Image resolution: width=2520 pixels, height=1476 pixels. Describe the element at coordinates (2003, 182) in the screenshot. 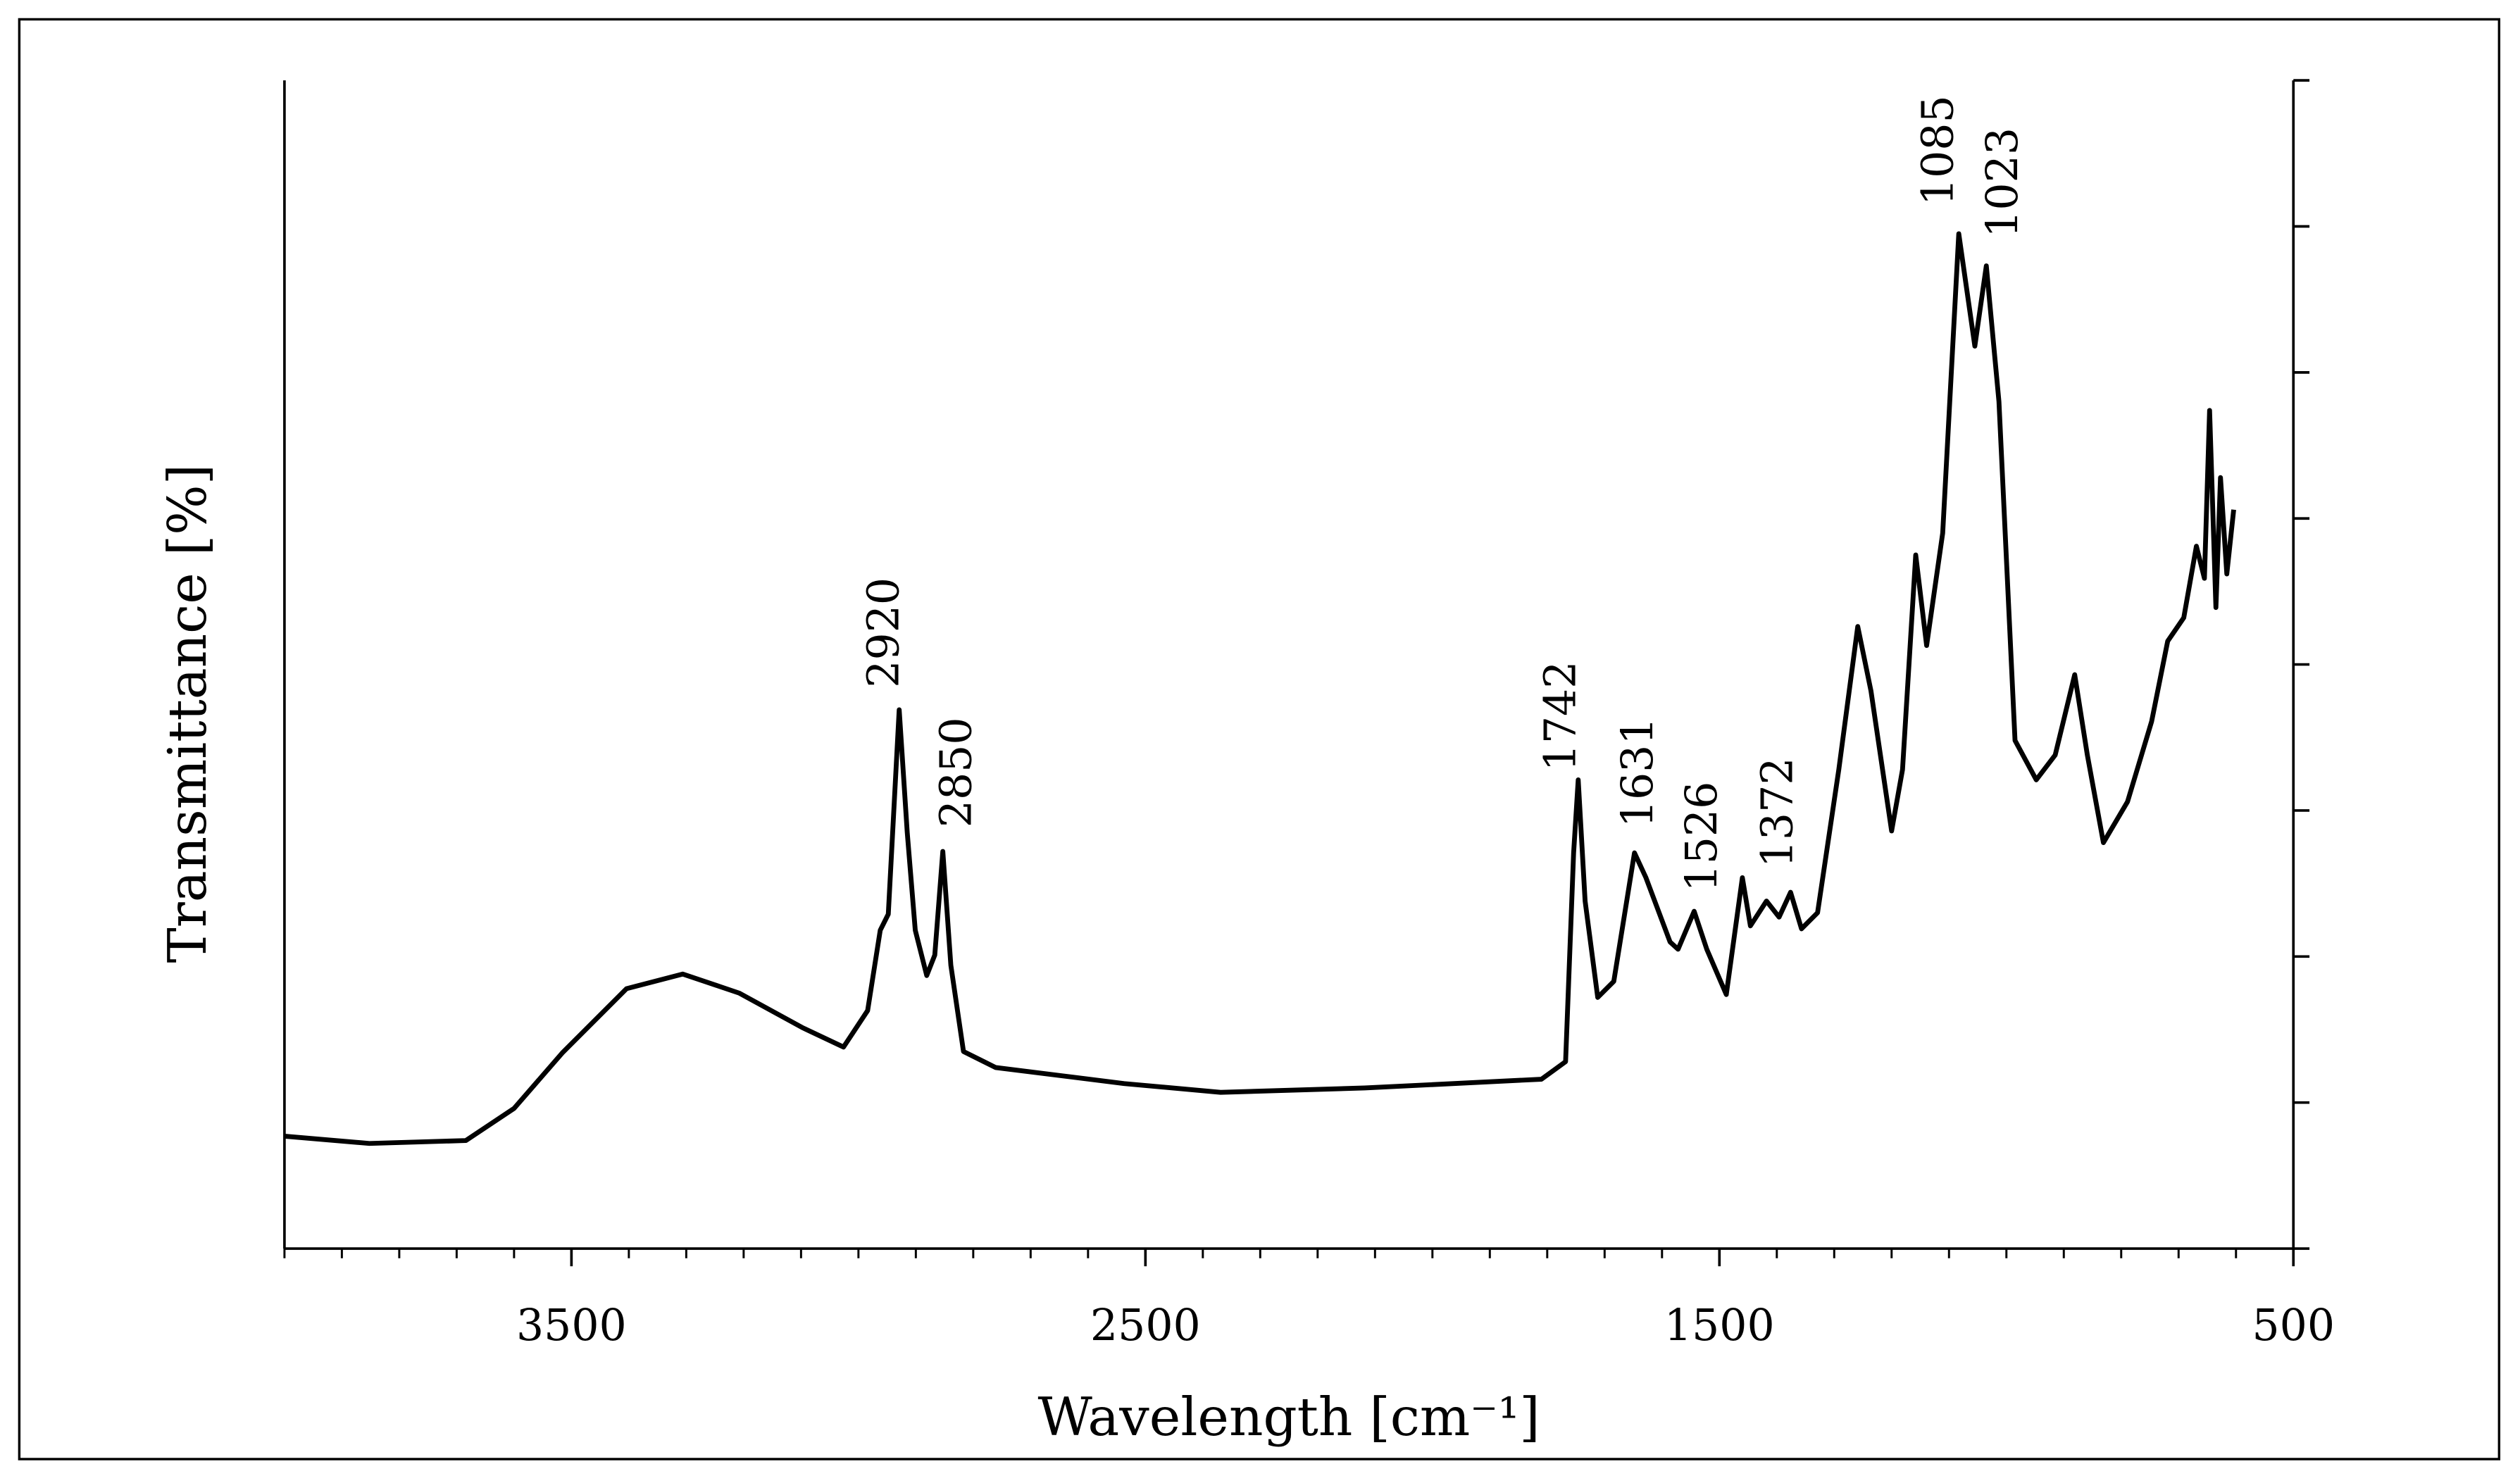

I see `peak-label: 1023` at that location.